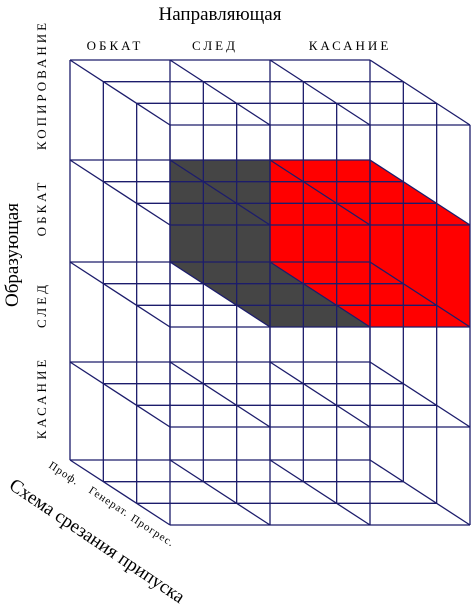  What do you see at coordinates (41, 85) in the screenshot?
I see `row-label: КОПИРОВАНИЕ` at bounding box center [41, 85].